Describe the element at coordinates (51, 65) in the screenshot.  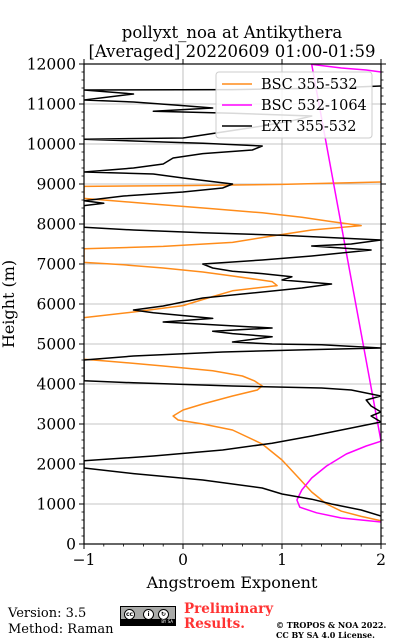
I see `y-tick-label: 12000` at that location.